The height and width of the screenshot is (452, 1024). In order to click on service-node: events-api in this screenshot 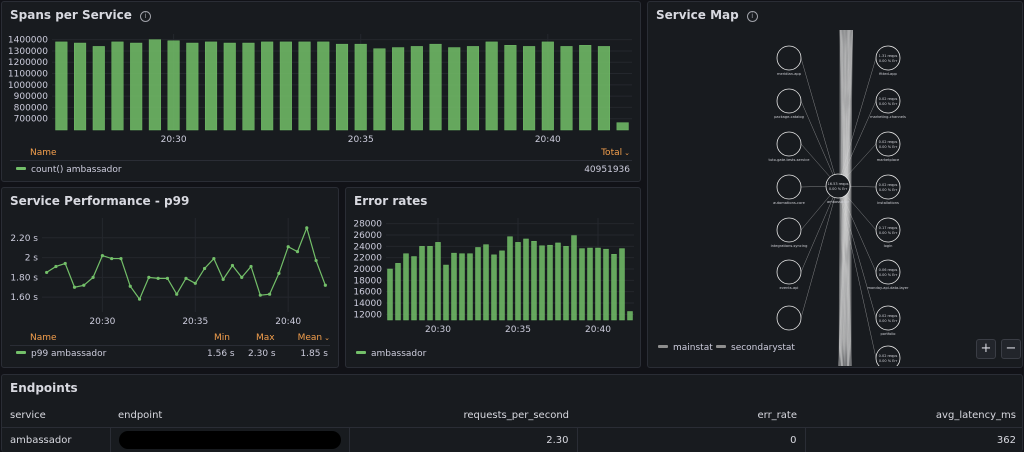, I will do `click(789, 274)`.